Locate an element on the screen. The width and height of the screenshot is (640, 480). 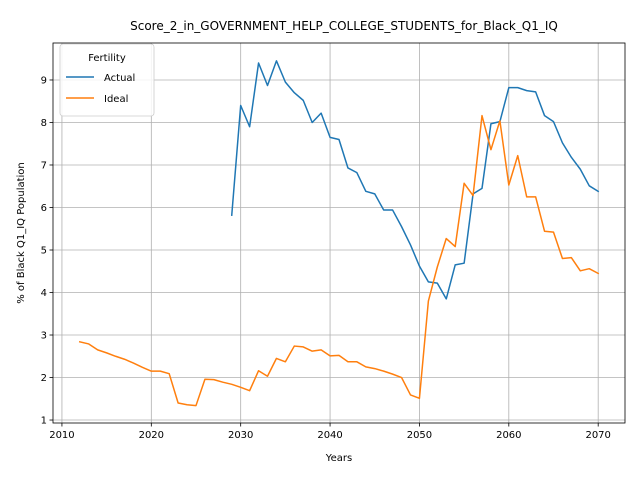
y-tick-label: 1 is located at coordinates (44, 421).